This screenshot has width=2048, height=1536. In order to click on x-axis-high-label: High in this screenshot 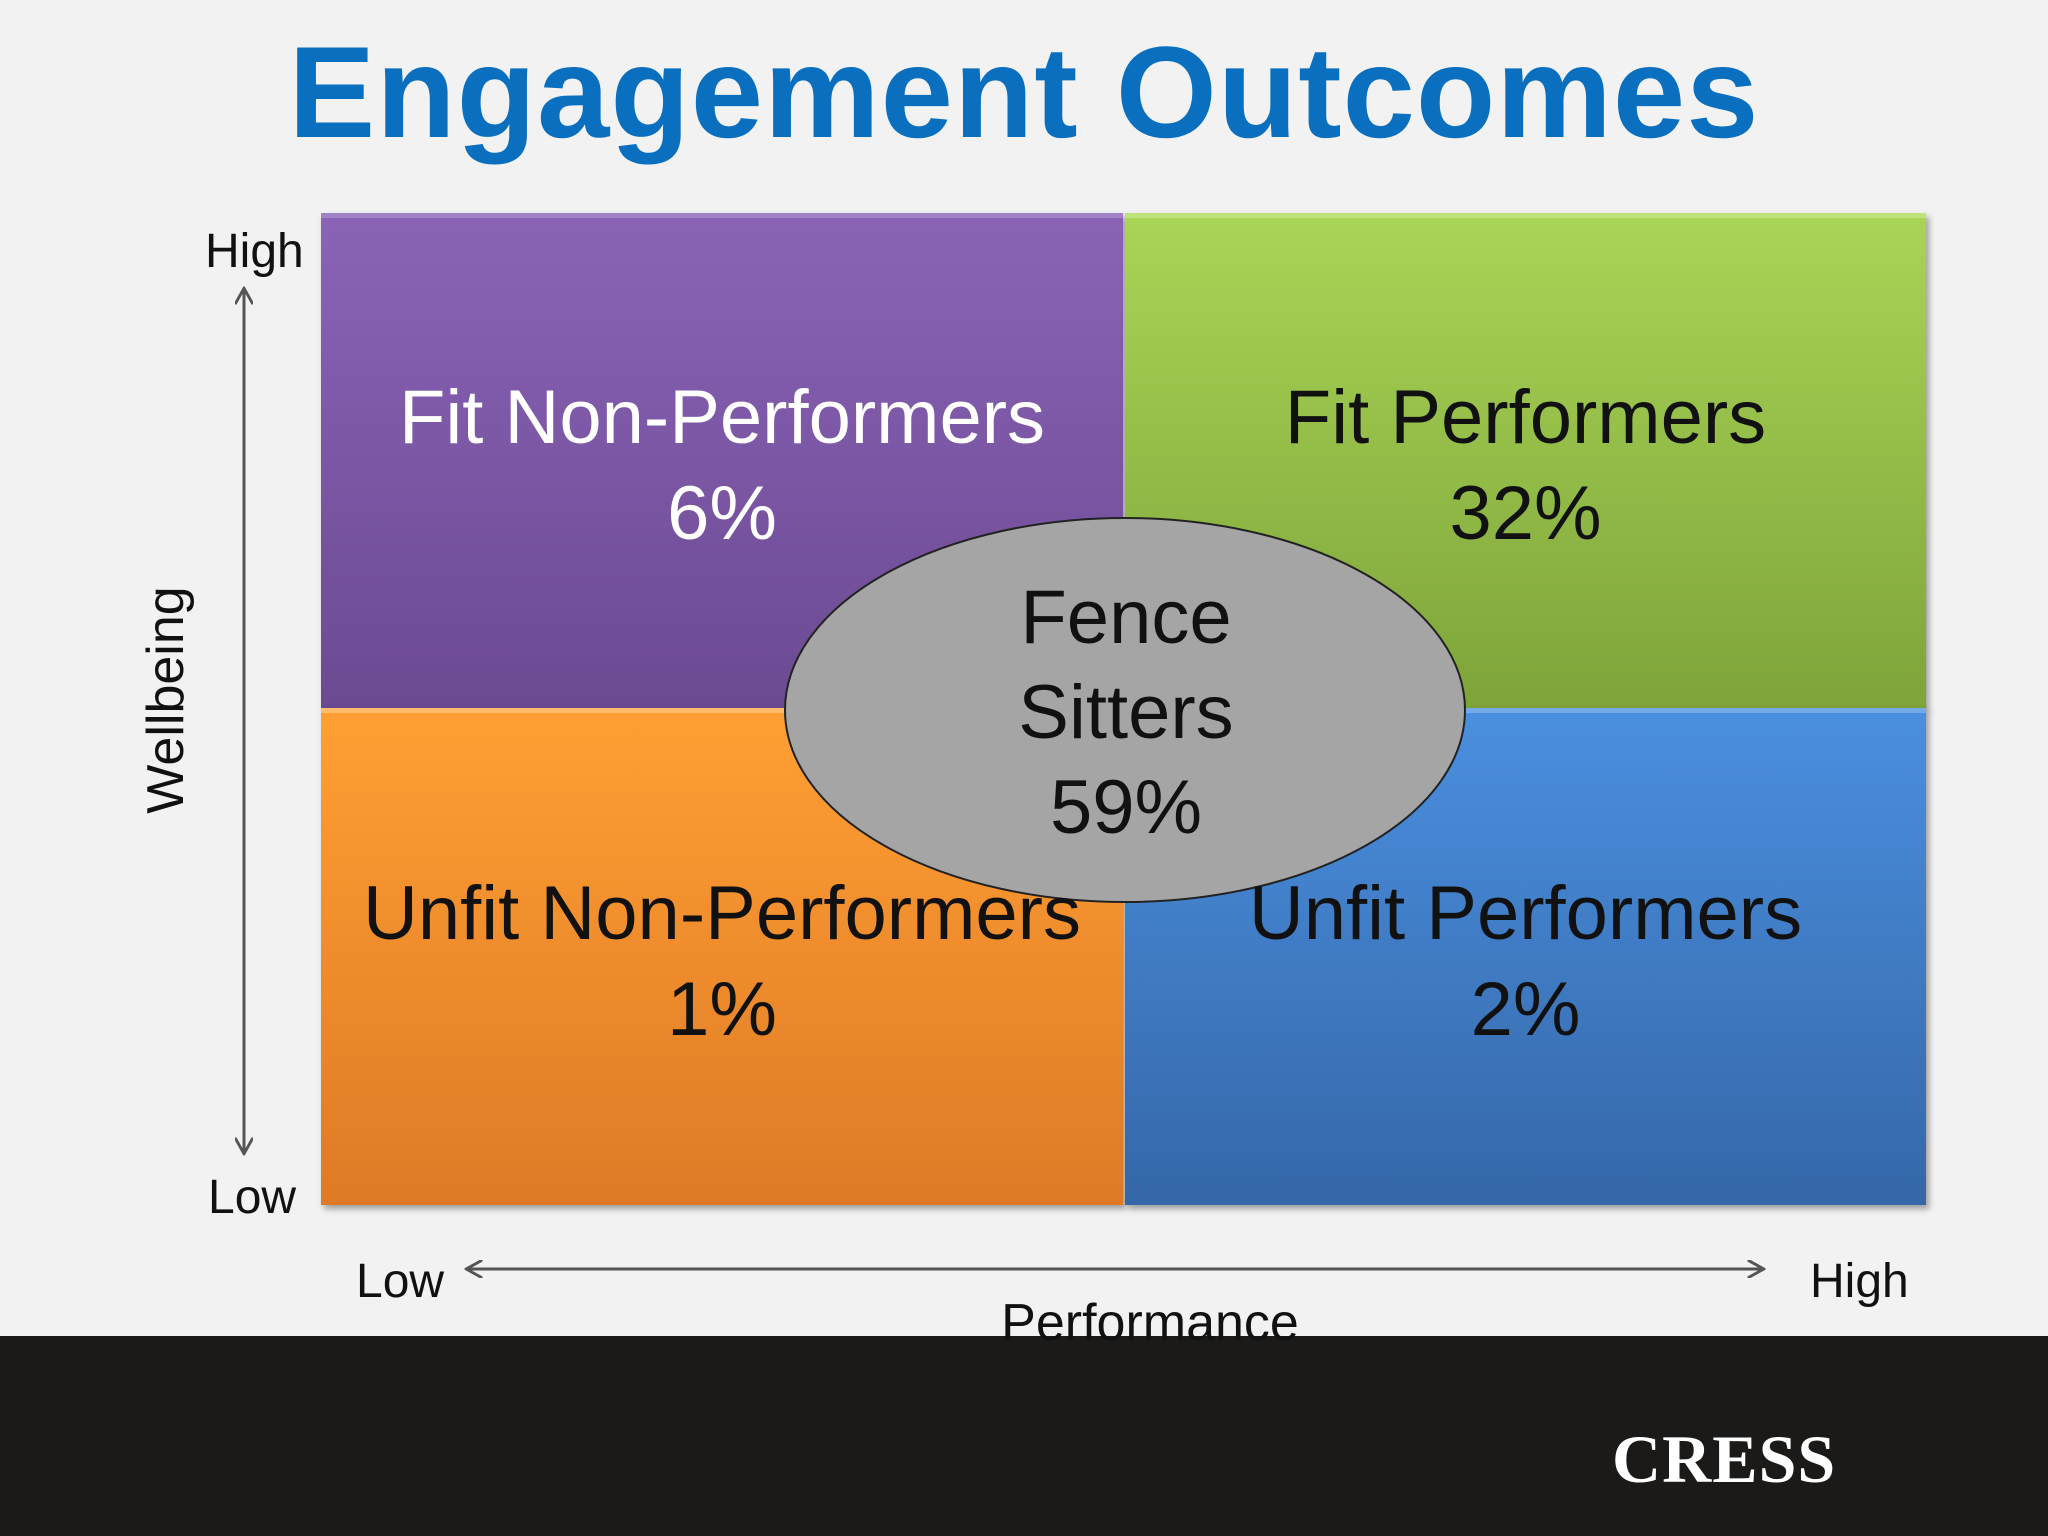, I will do `click(1859, 1281)`.